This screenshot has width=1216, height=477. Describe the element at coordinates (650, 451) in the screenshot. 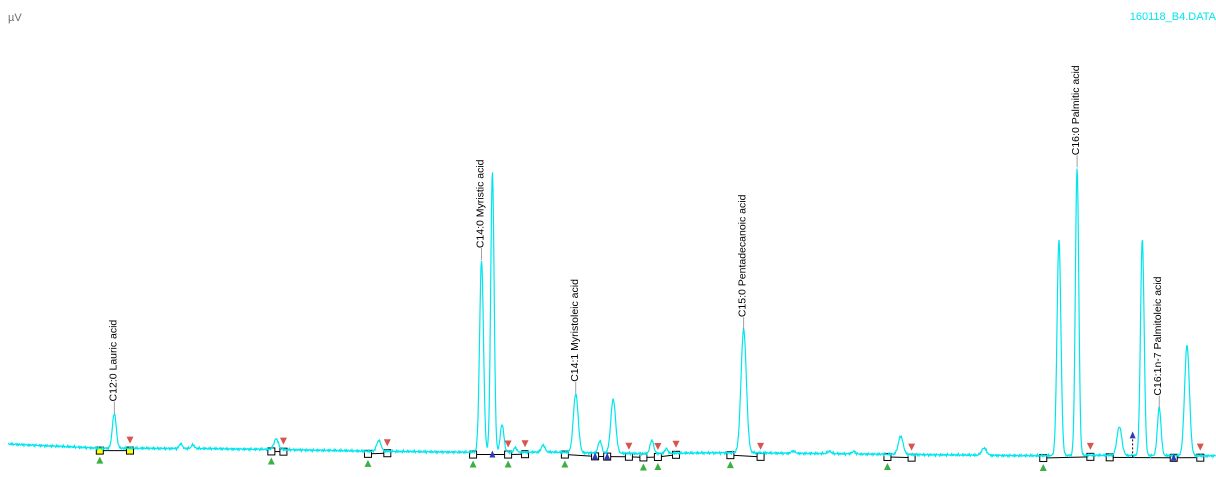

I see `peak-markers` at that location.